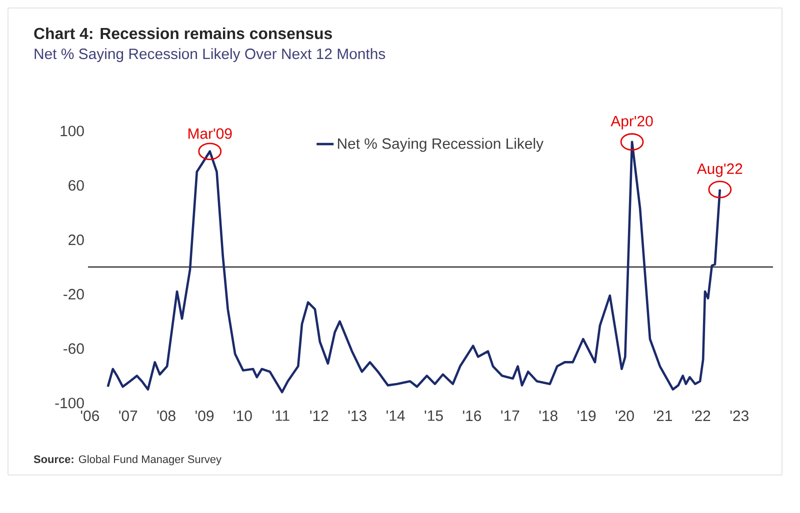  I want to click on x-tick-label: '16, so click(472, 416).